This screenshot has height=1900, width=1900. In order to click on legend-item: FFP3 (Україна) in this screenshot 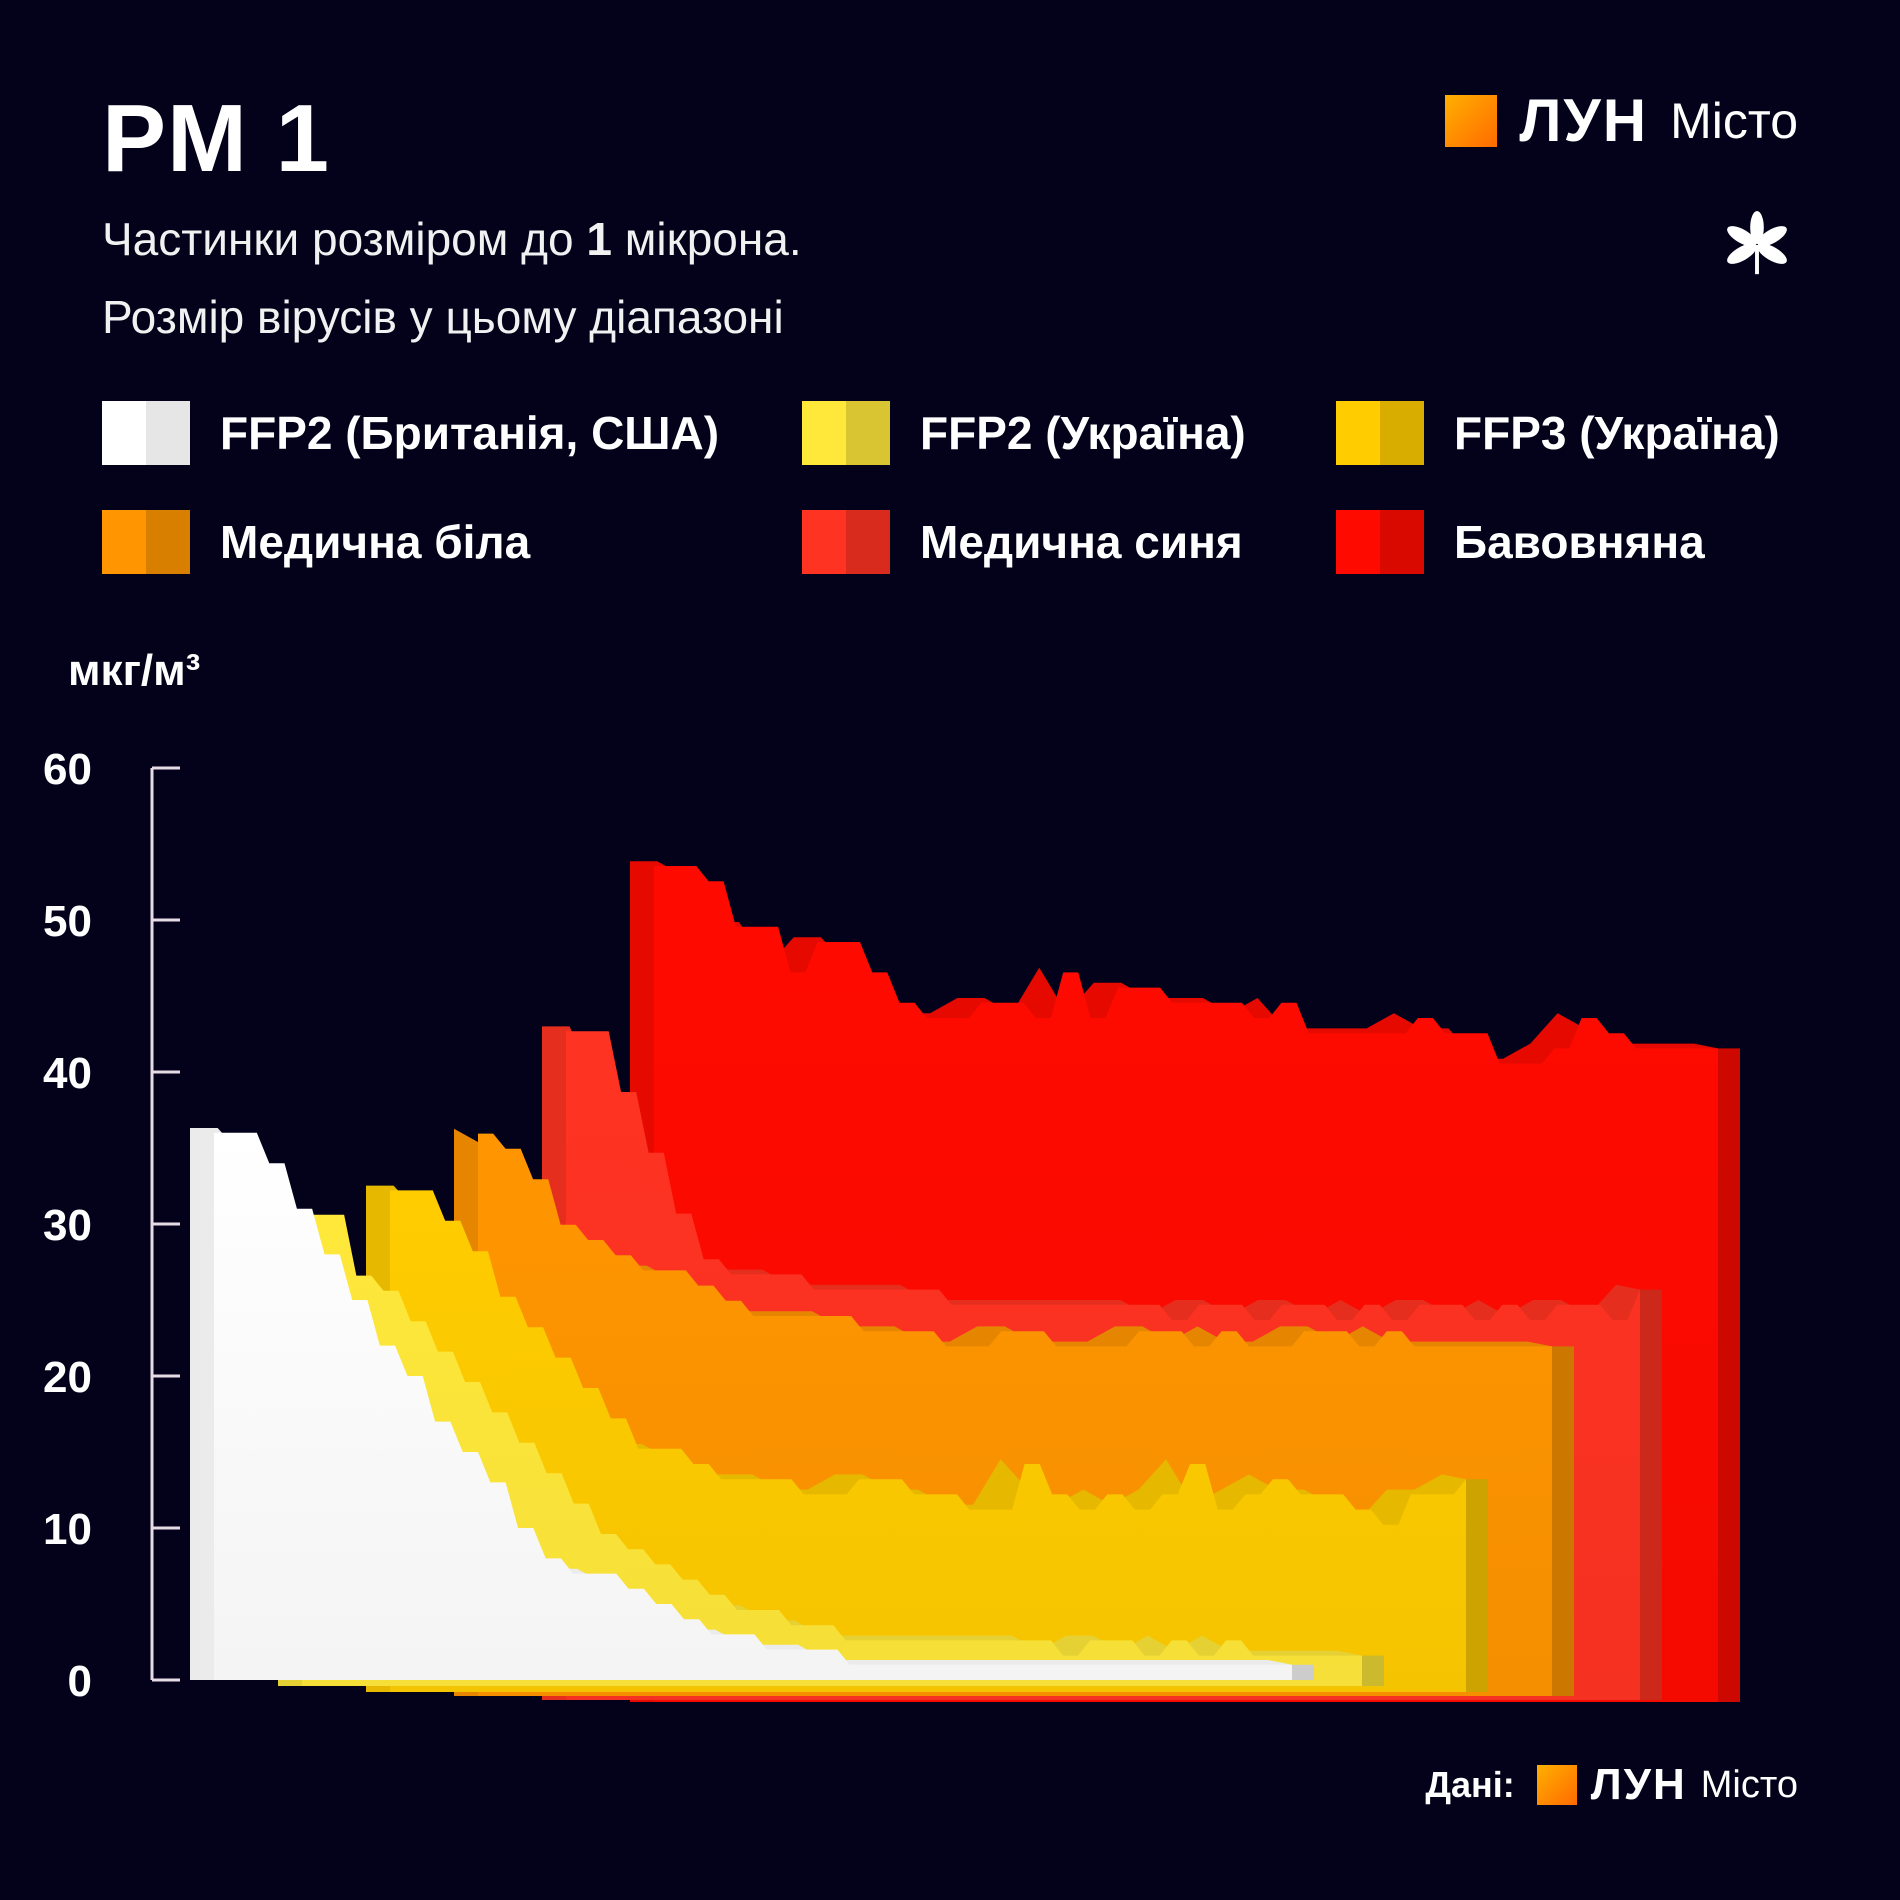, I will do `click(1558, 433)`.